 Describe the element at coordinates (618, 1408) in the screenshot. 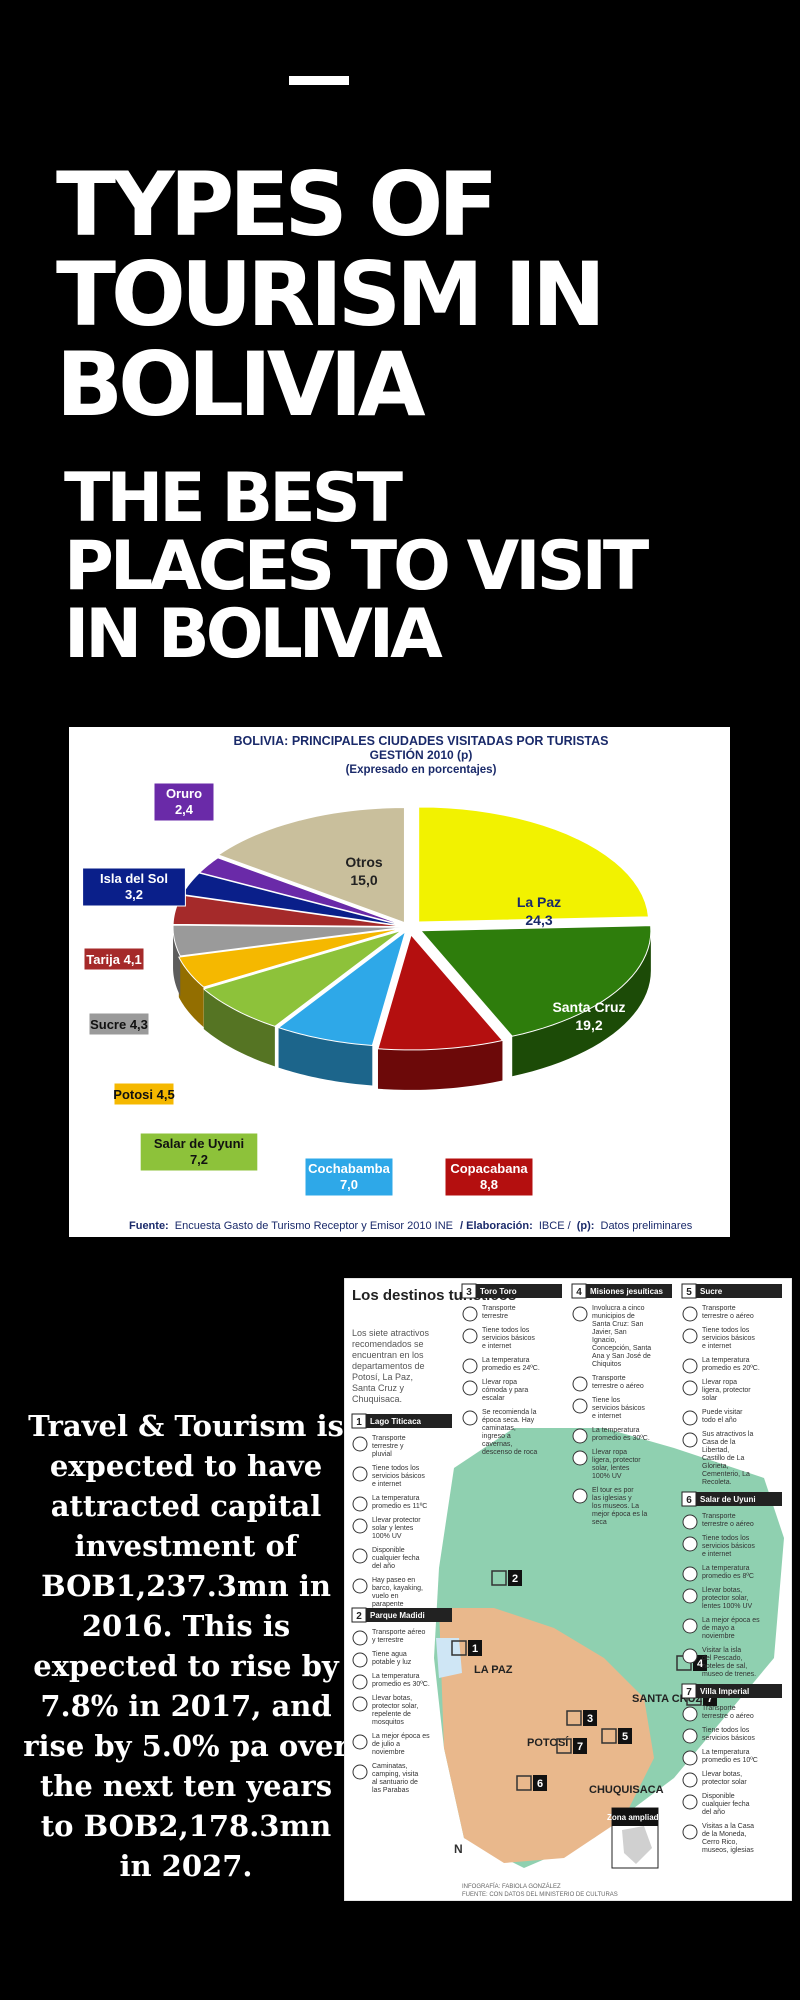

I see `section-item: Tiene los servicios básicos e internet` at that location.